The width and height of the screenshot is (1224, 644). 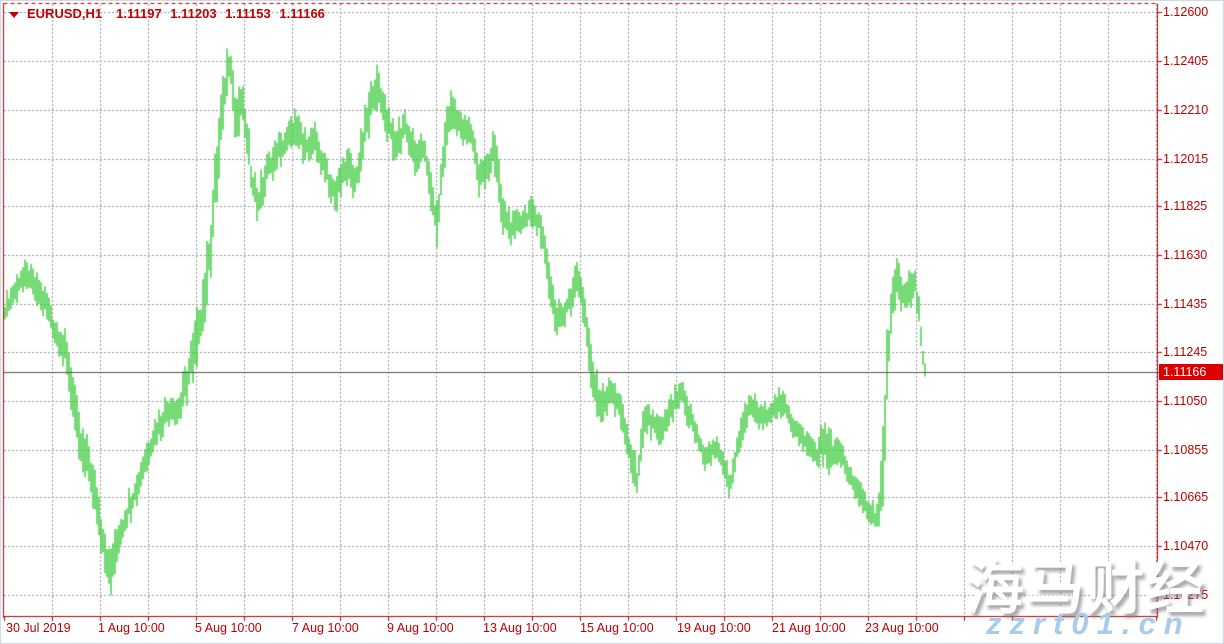 I want to click on price-axis-label: 1.10275, so click(x=1186, y=595).